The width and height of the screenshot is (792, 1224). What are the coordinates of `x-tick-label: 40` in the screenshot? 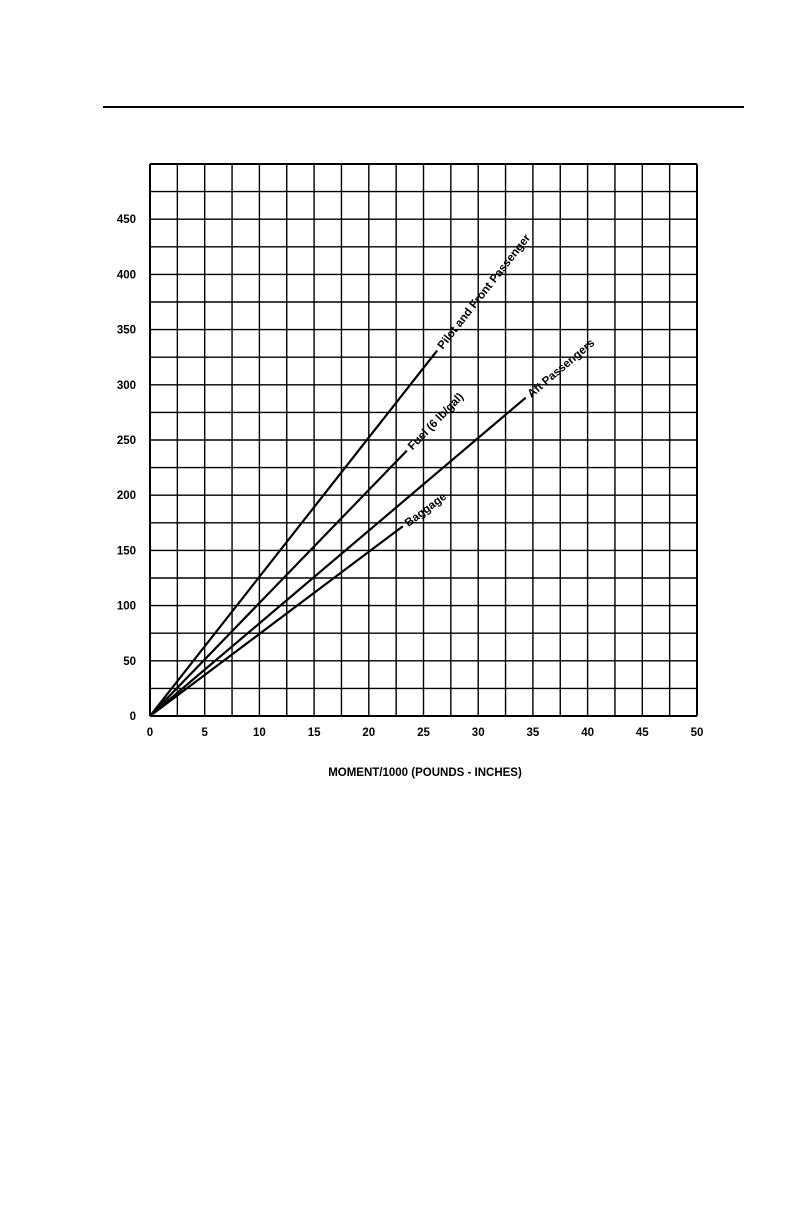 It's located at (587, 733).